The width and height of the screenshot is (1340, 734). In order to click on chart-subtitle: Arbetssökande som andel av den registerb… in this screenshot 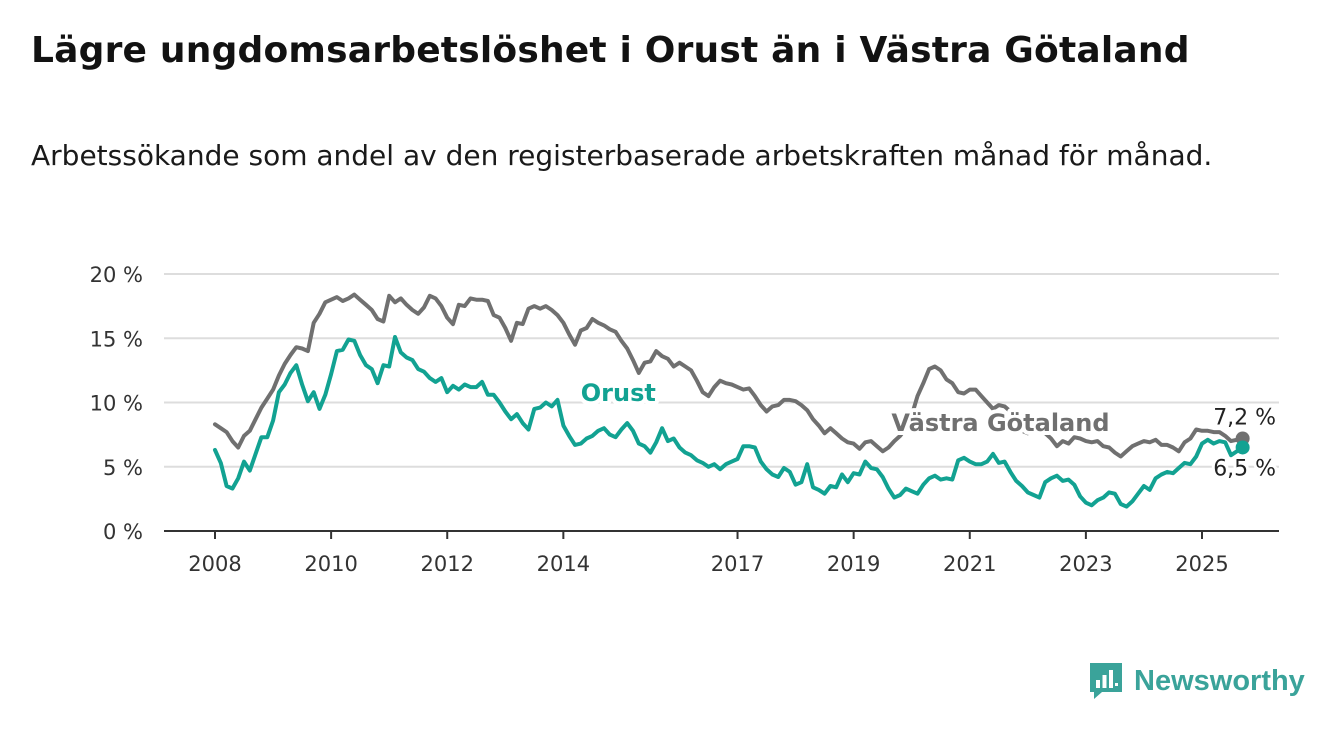, I will do `click(622, 155)`.